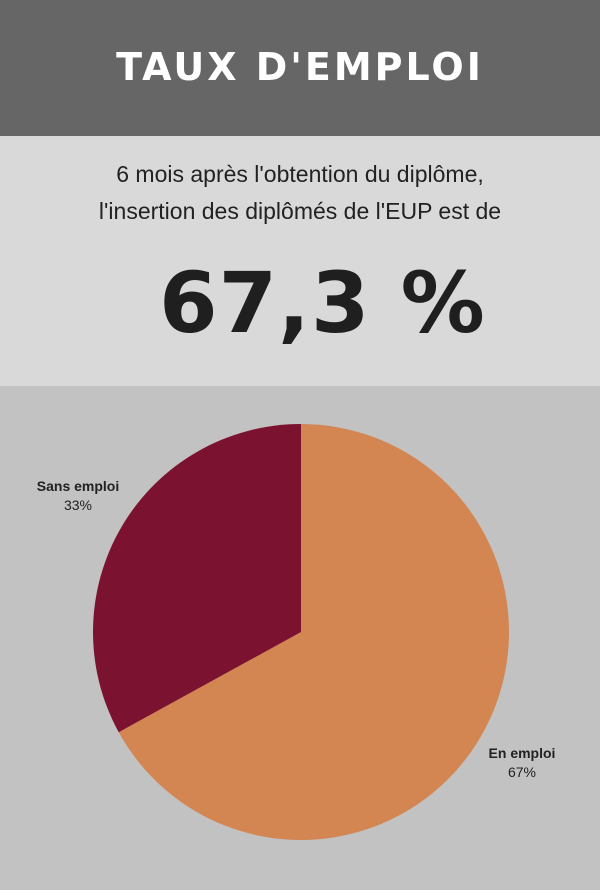 This screenshot has height=890, width=600. What do you see at coordinates (78, 496) in the screenshot?
I see `slice-label-sans-emploi: Sans emploi 33%` at bounding box center [78, 496].